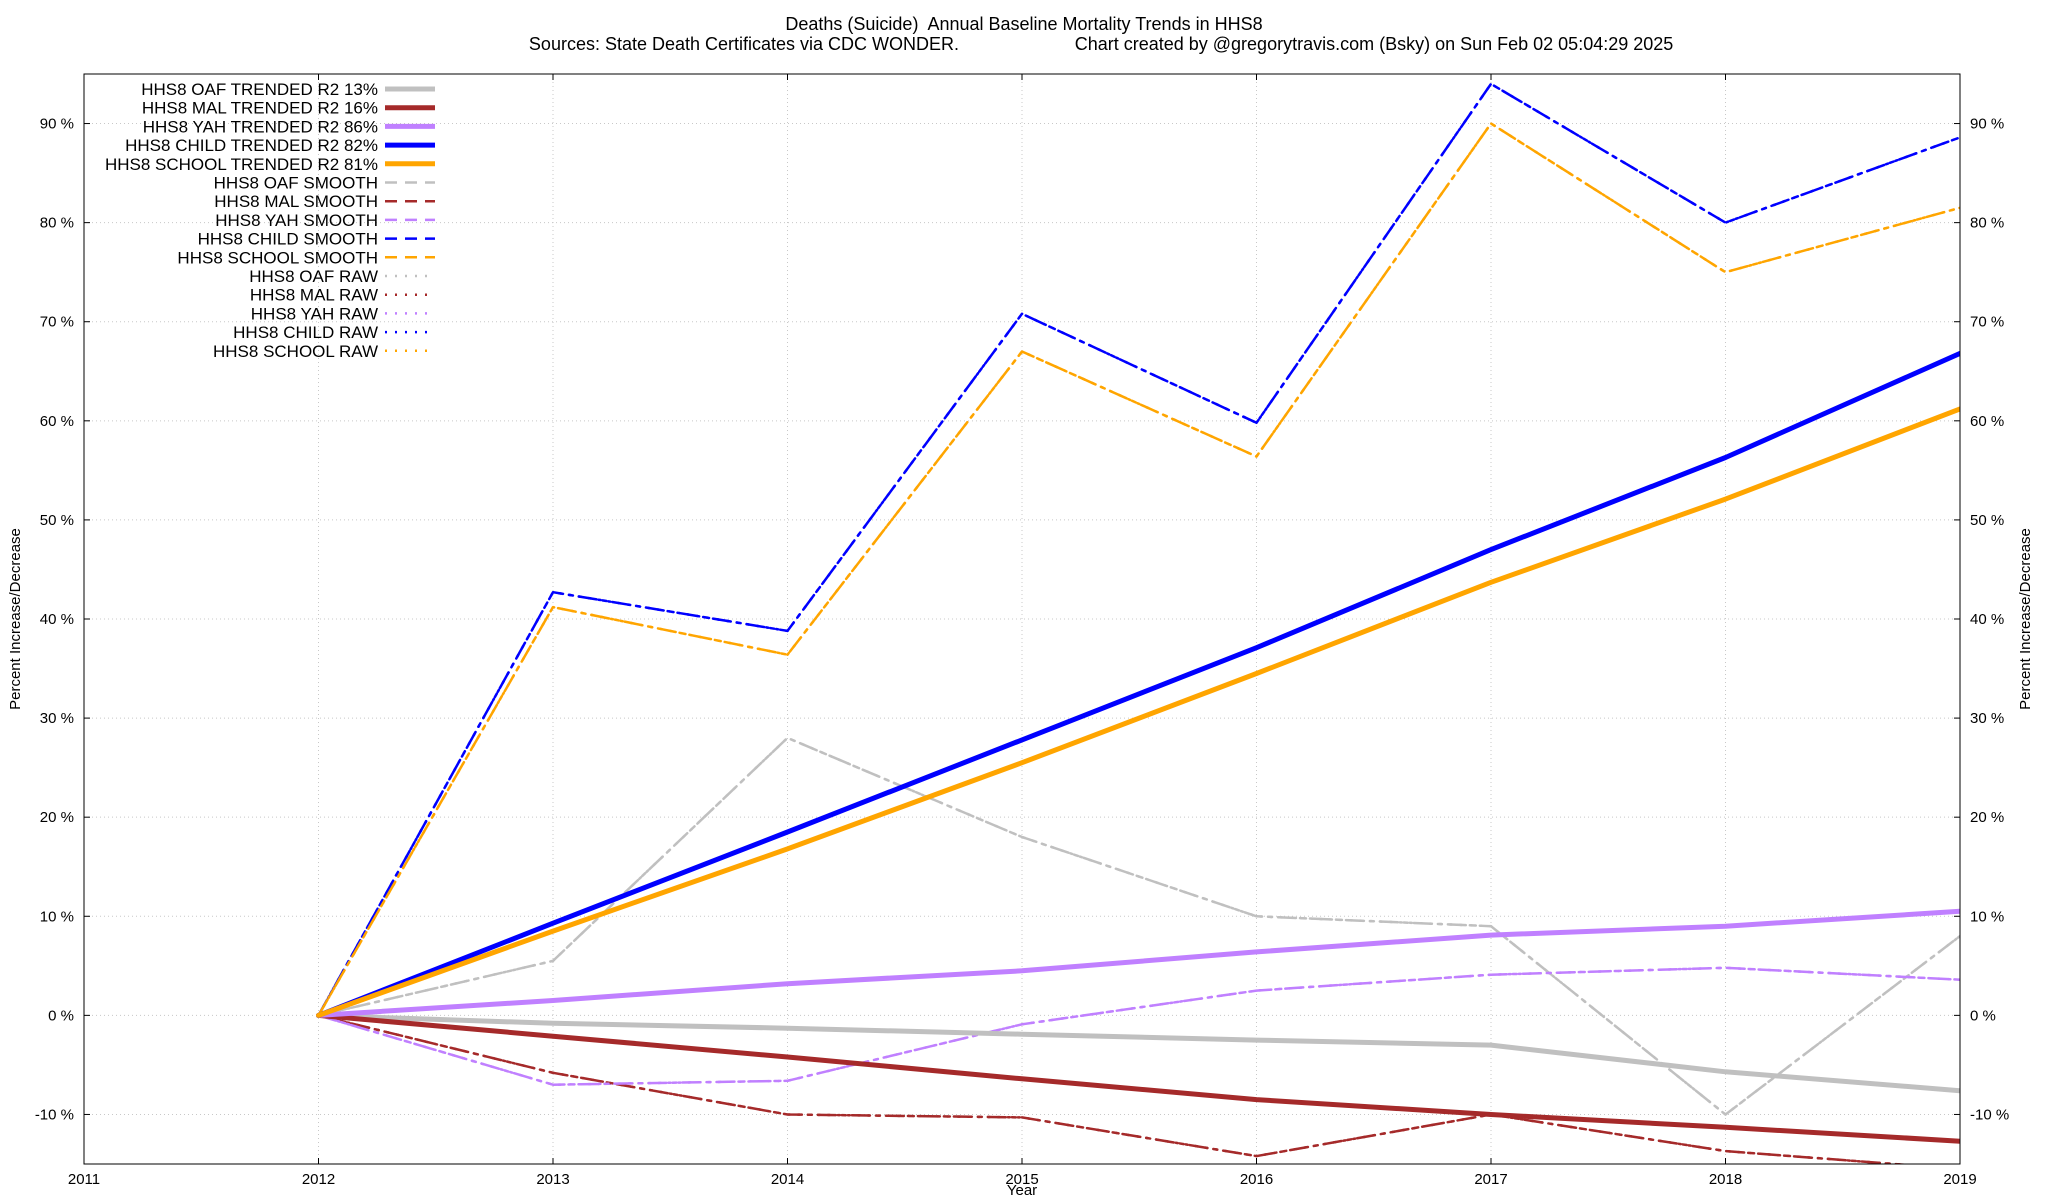 The width and height of the screenshot is (2048, 1200). I want to click on y-tick-label: 10 %, so click(57, 916).